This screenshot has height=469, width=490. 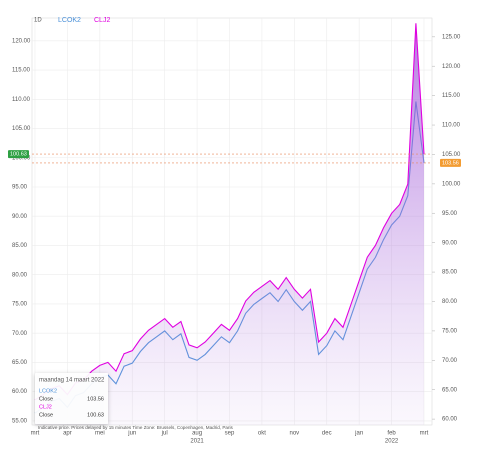 What do you see at coordinates (450, 331) in the screenshot?
I see `y2-tick-label: 75.00` at bounding box center [450, 331].